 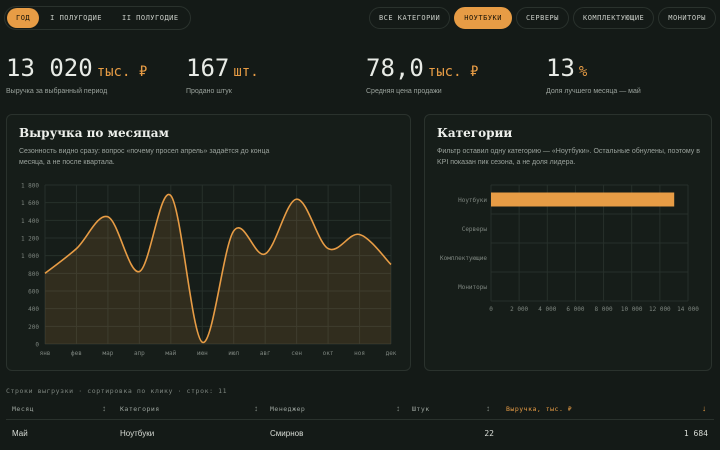 What do you see at coordinates (30, 256) in the screenshot?
I see `y-tick-label: 1 000` at bounding box center [30, 256].